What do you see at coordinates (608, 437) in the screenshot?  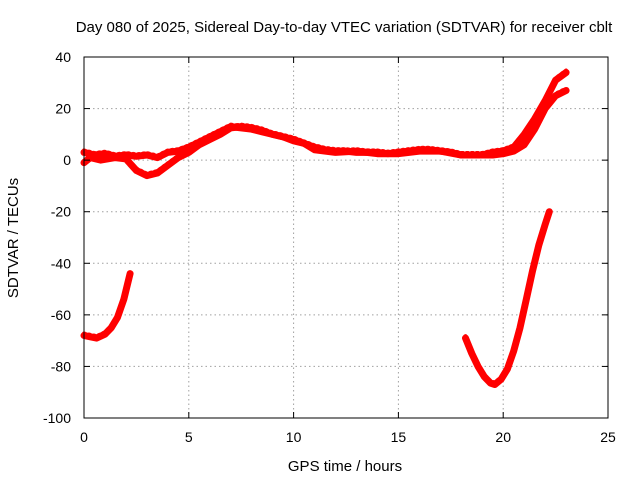 I see `x-tick-label: 25` at bounding box center [608, 437].